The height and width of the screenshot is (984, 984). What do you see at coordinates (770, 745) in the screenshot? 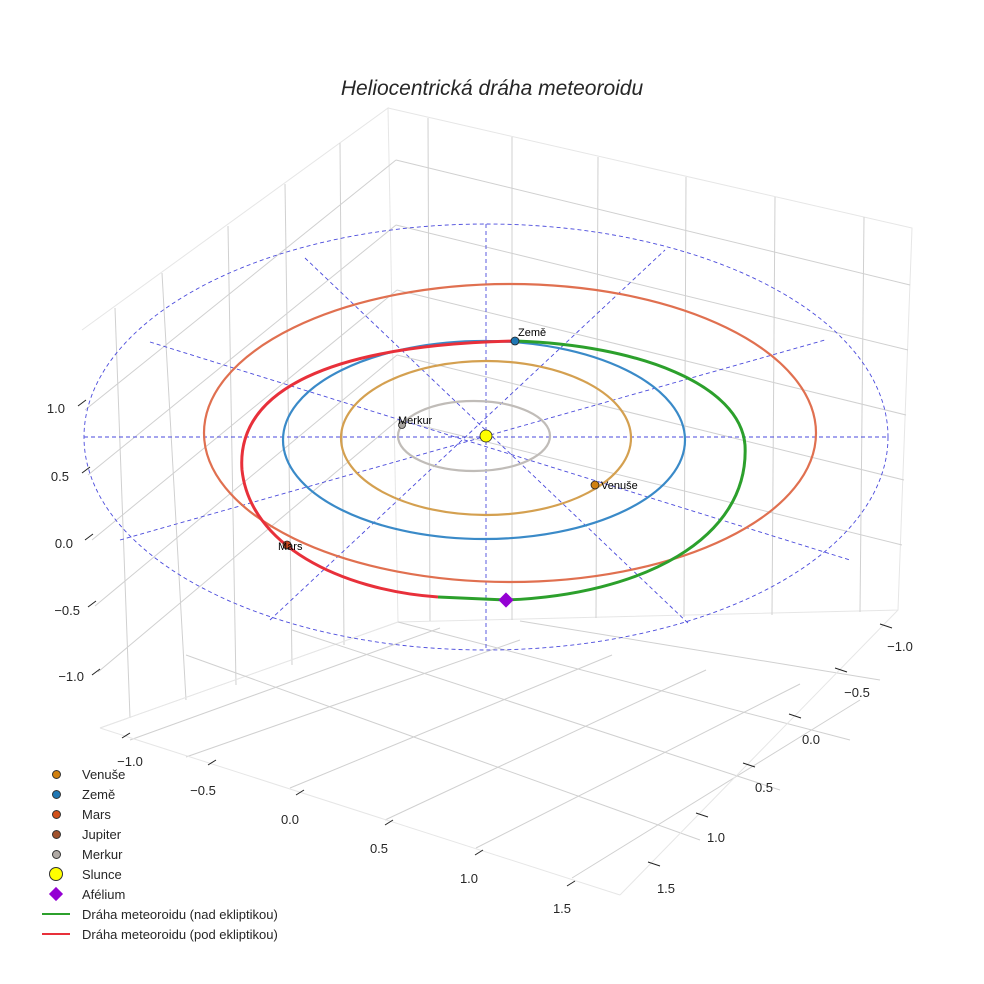
I see `y-axis` at bounding box center [770, 745].